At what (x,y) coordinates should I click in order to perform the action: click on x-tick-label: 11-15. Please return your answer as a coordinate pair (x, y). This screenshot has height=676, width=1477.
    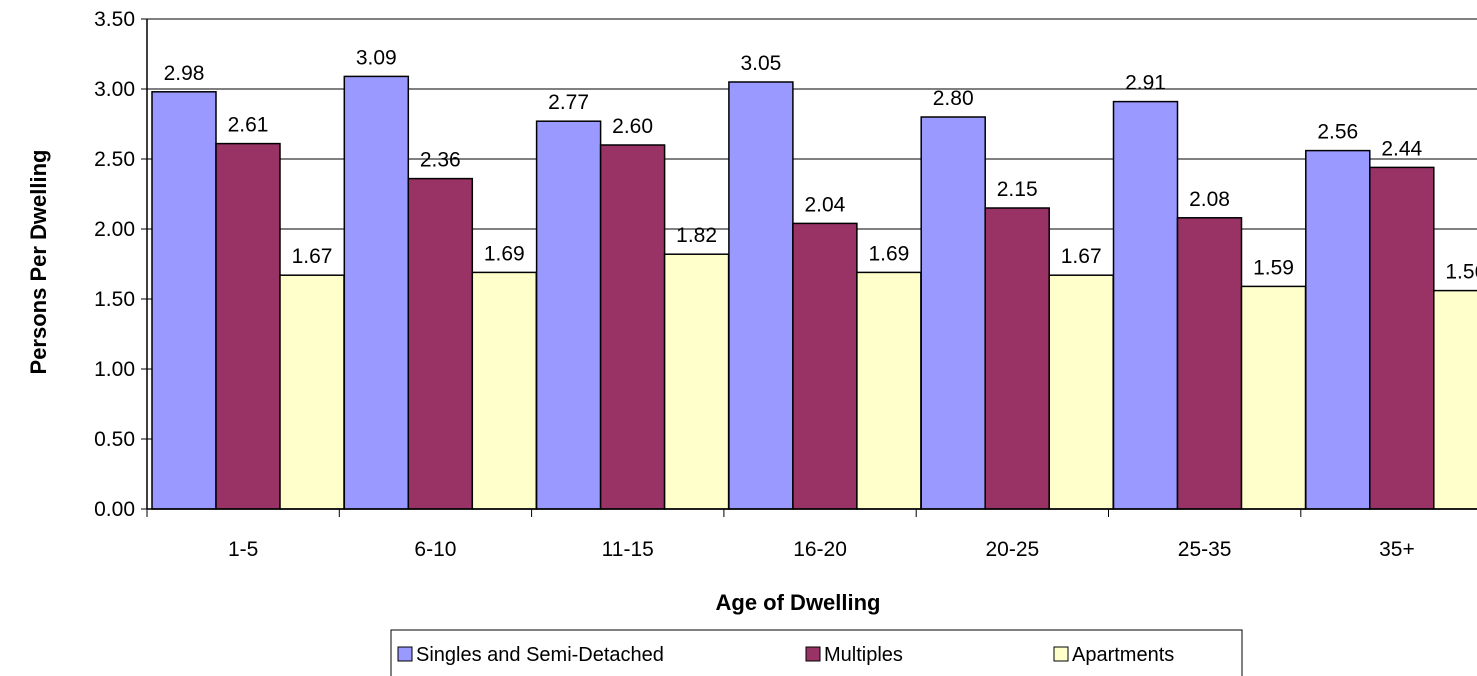
    Looking at the image, I should click on (628, 549).